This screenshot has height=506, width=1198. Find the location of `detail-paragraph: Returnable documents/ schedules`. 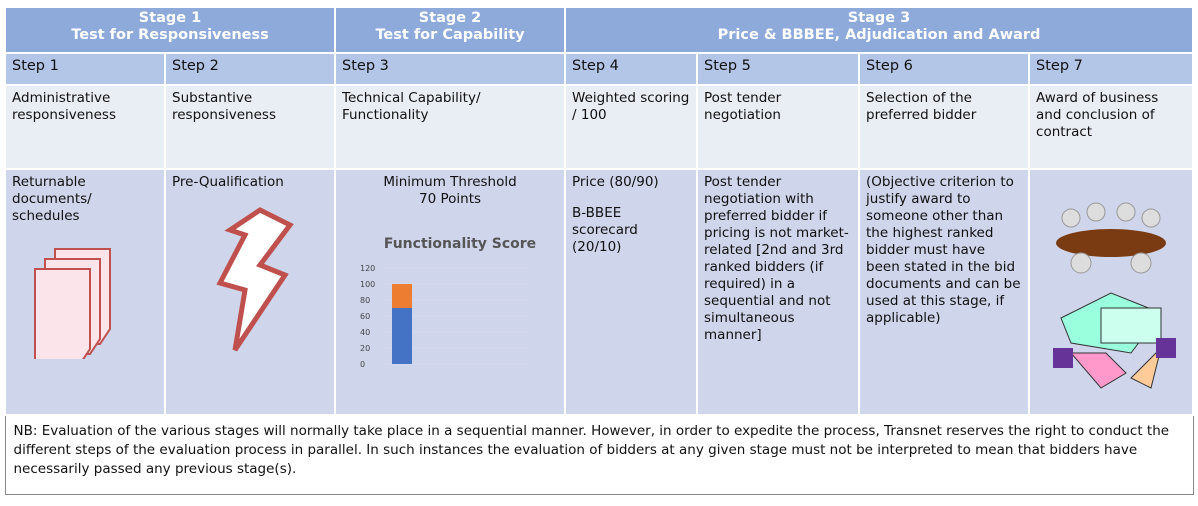

detail-paragraph: Returnable documents/ schedules is located at coordinates (52, 199).